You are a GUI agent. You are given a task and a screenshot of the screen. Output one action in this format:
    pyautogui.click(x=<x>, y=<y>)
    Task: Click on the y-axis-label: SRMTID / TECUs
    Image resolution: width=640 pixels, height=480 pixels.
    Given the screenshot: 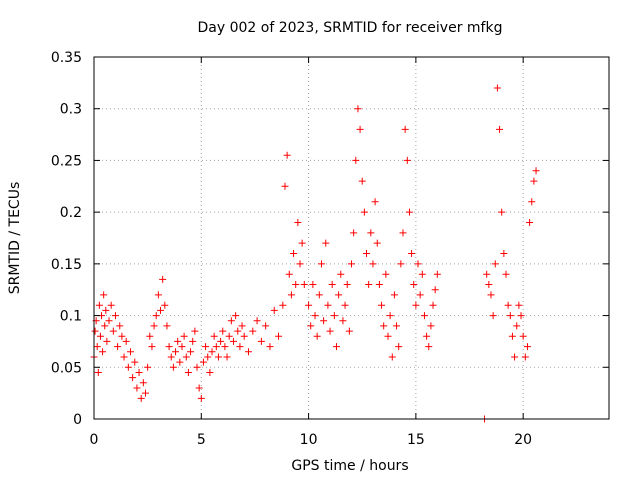 What is the action you would take?
    pyautogui.click(x=15, y=238)
    